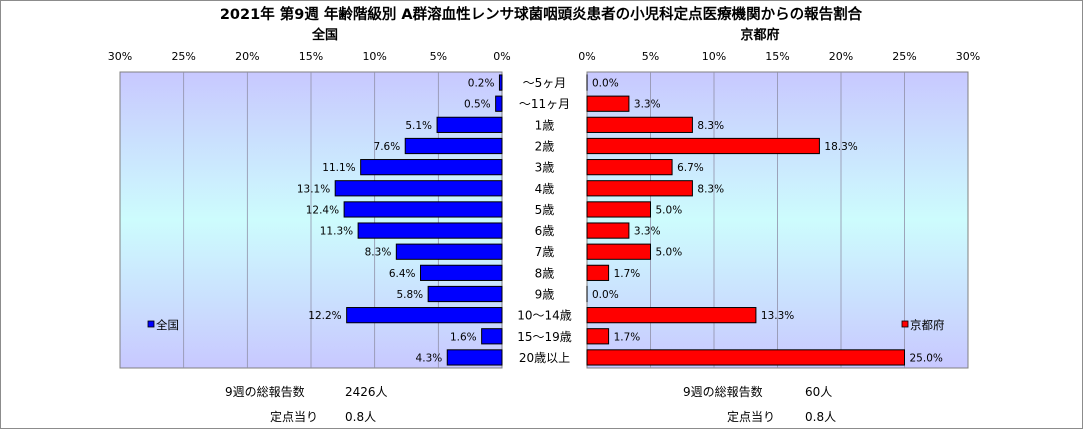 This screenshot has width=1083, height=429. I want to click on national-data-label: 8.3%, so click(378, 253).